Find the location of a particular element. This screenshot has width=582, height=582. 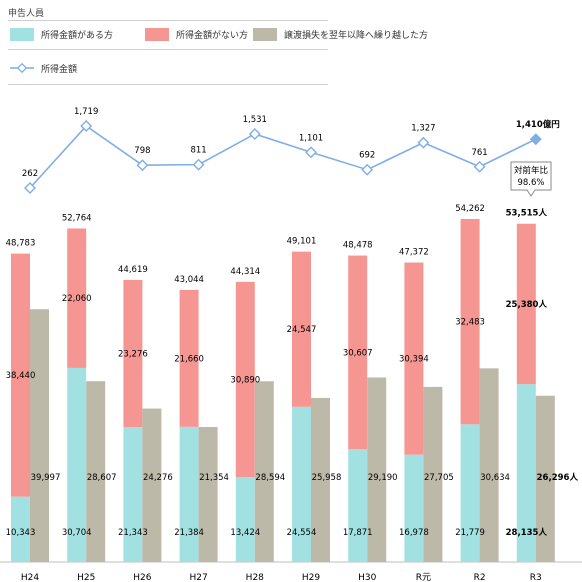

label-without-income: 21,660 is located at coordinates (189, 359).